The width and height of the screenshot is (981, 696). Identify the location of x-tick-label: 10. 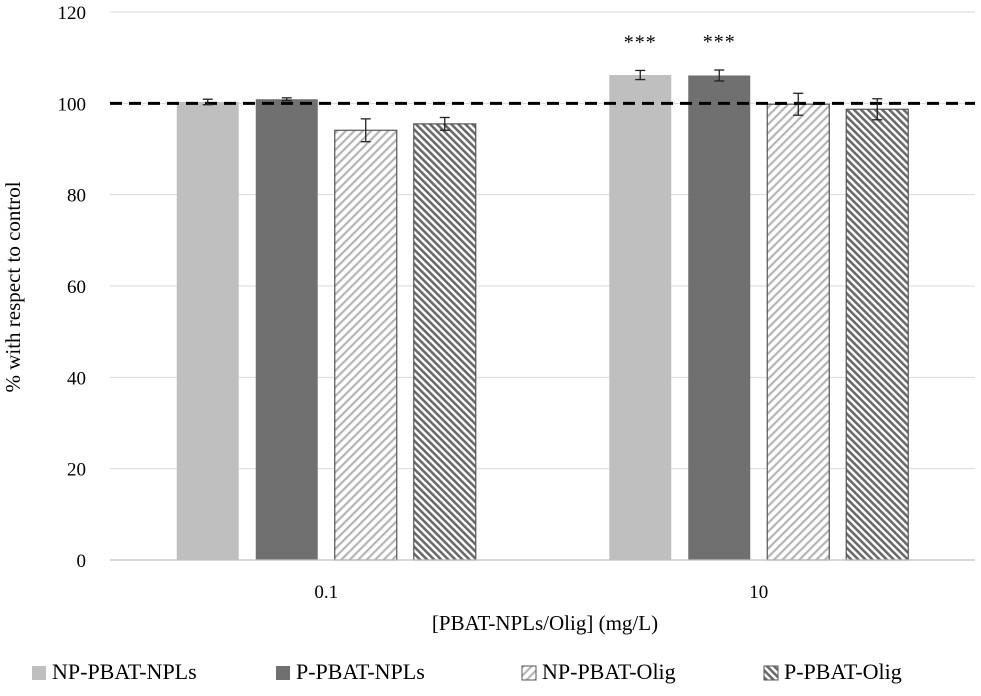
(758, 592).